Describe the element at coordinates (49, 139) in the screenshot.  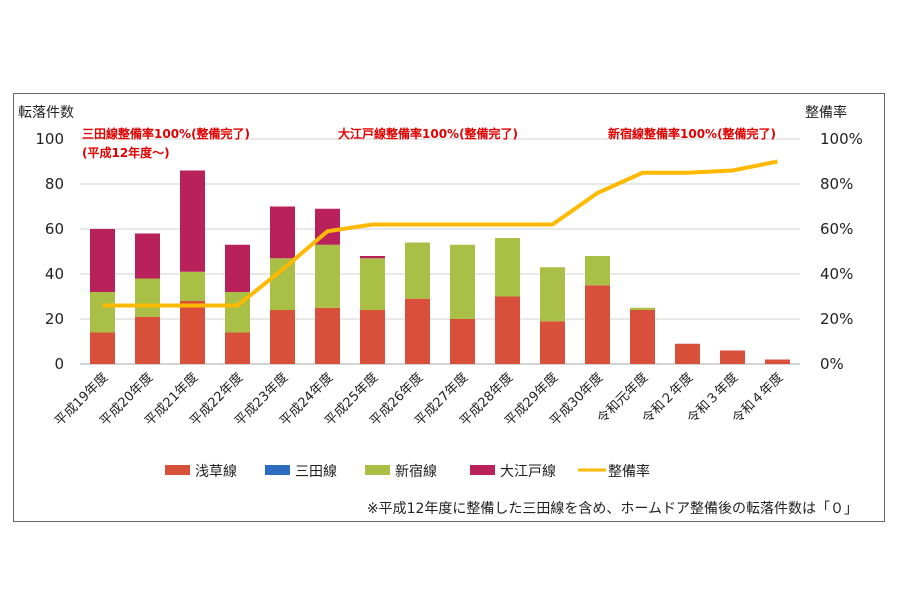
I see `y-tick-label: 100` at that location.